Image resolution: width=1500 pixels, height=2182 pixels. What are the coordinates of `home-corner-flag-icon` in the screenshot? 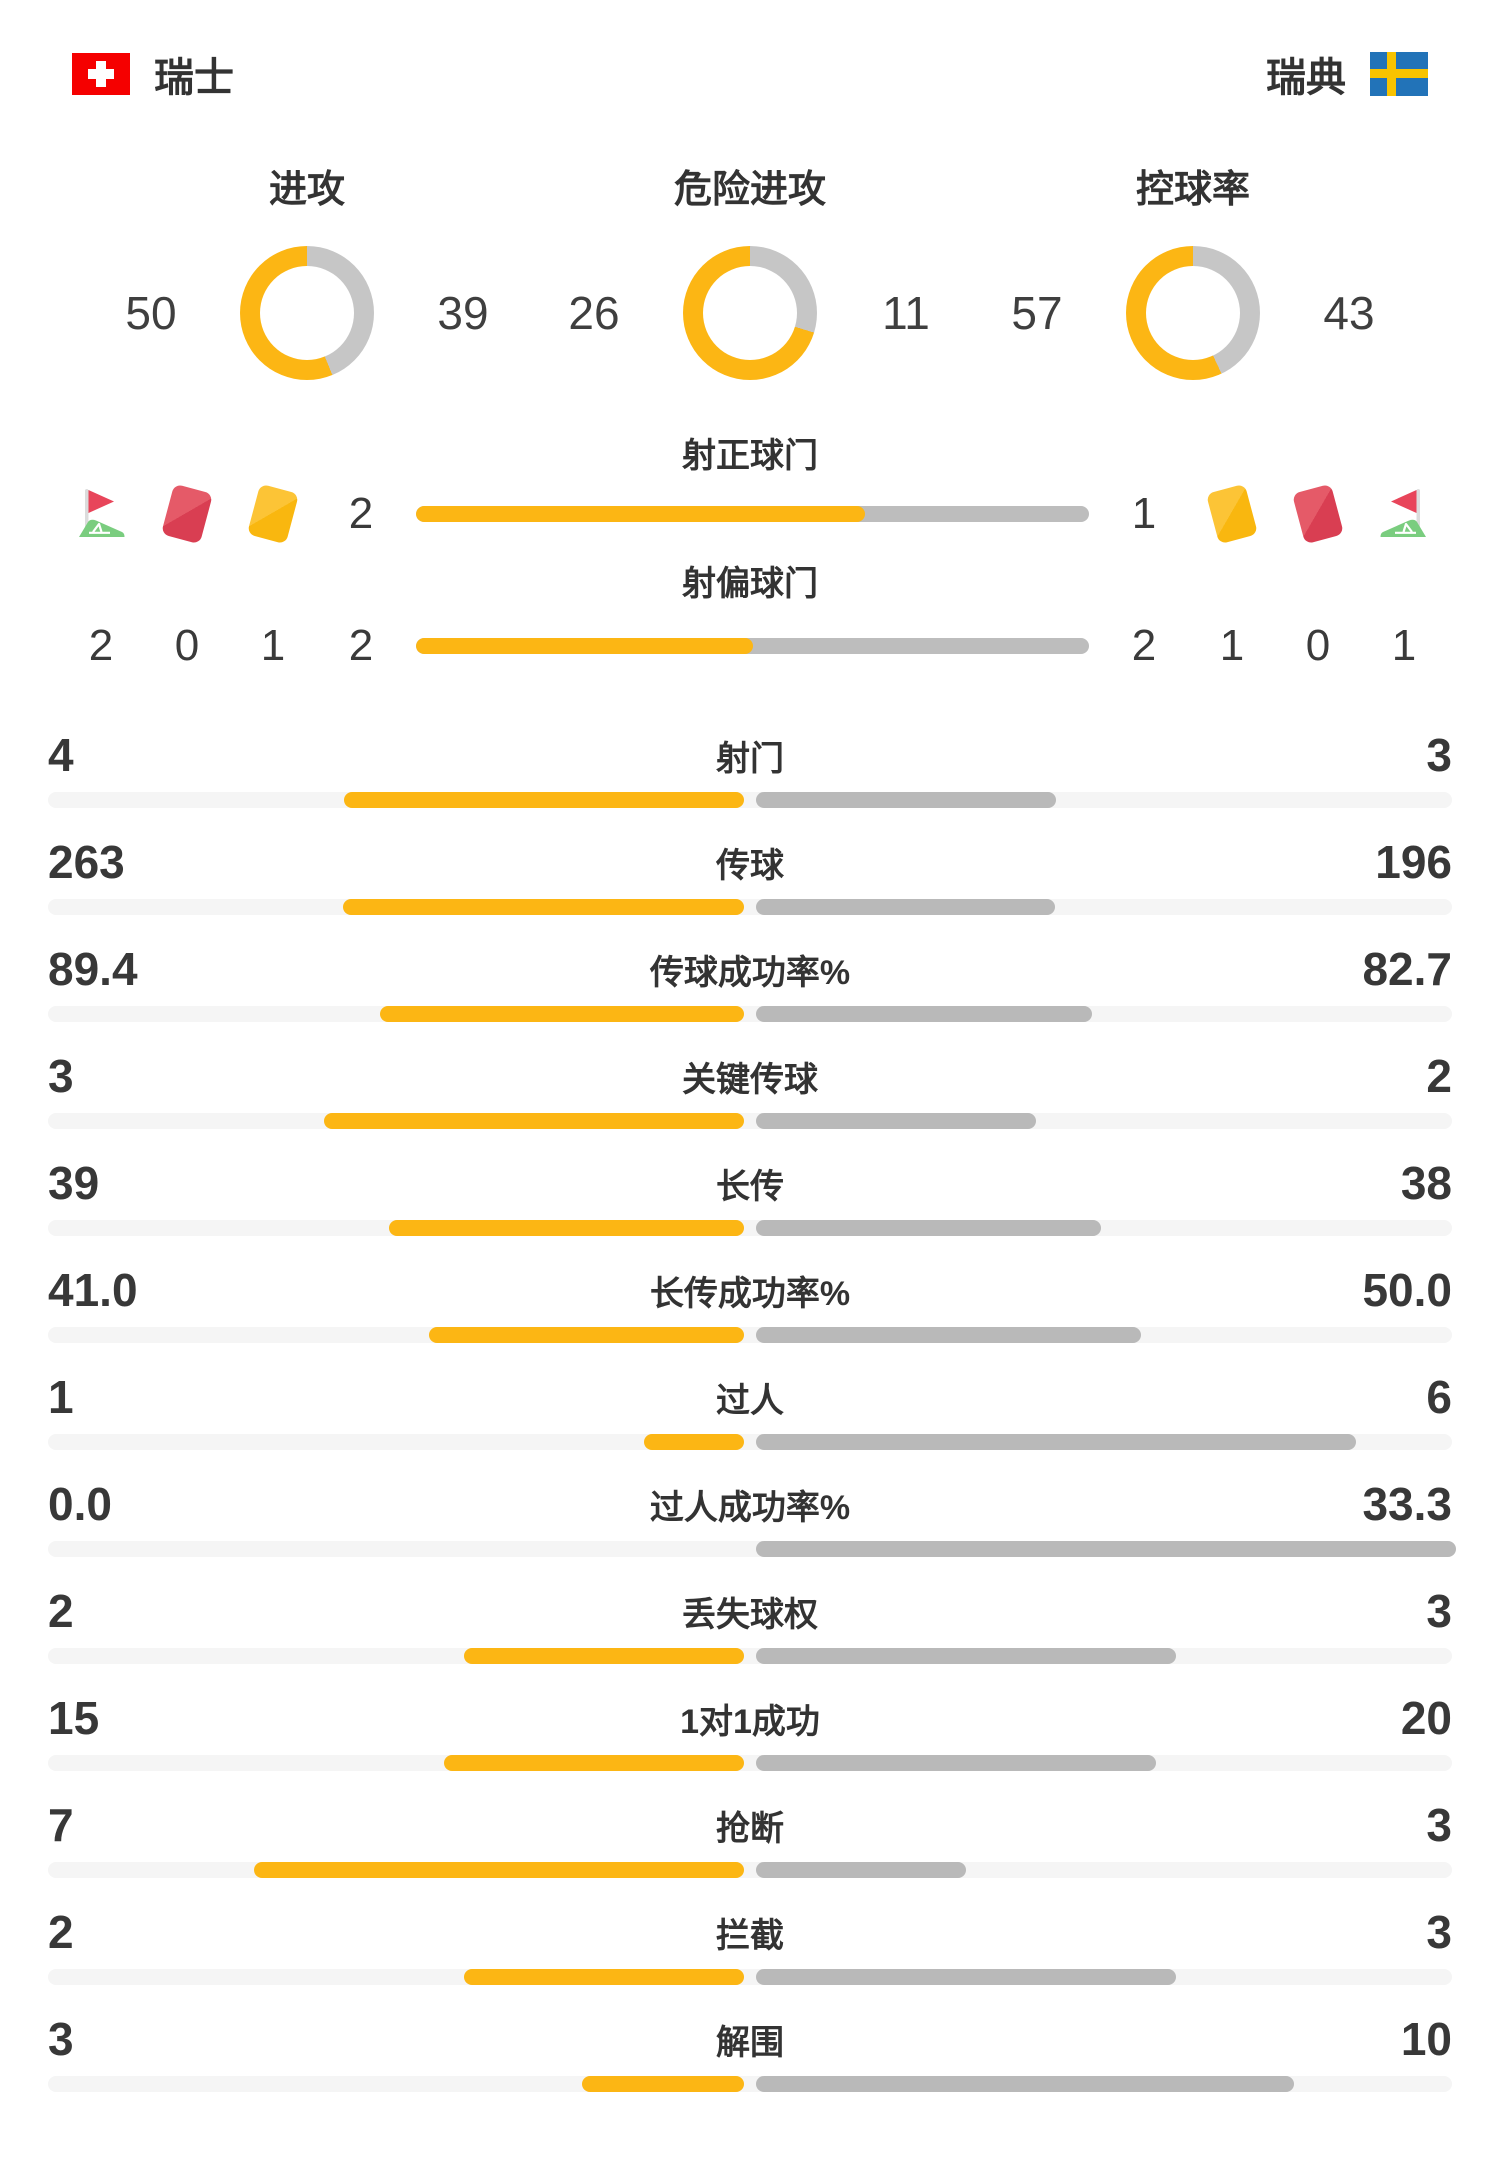 It's located at (101, 514).